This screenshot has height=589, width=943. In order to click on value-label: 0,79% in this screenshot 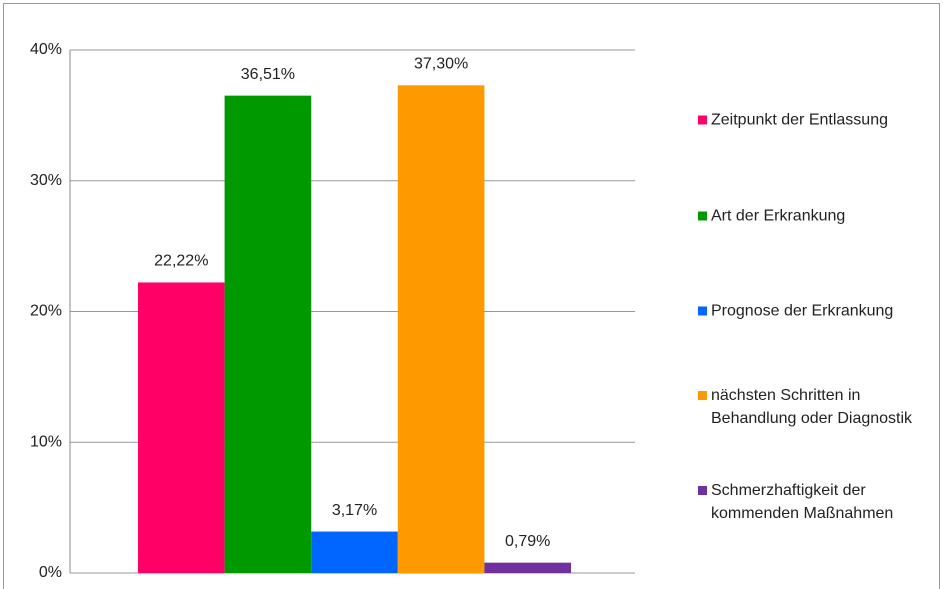, I will do `click(527, 541)`.